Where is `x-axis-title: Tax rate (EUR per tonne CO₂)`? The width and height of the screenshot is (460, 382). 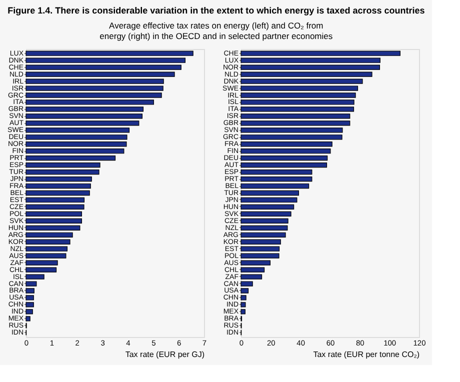 x-axis-title: Tax rate (EUR per tonne CO₂) is located at coordinates (366, 354).